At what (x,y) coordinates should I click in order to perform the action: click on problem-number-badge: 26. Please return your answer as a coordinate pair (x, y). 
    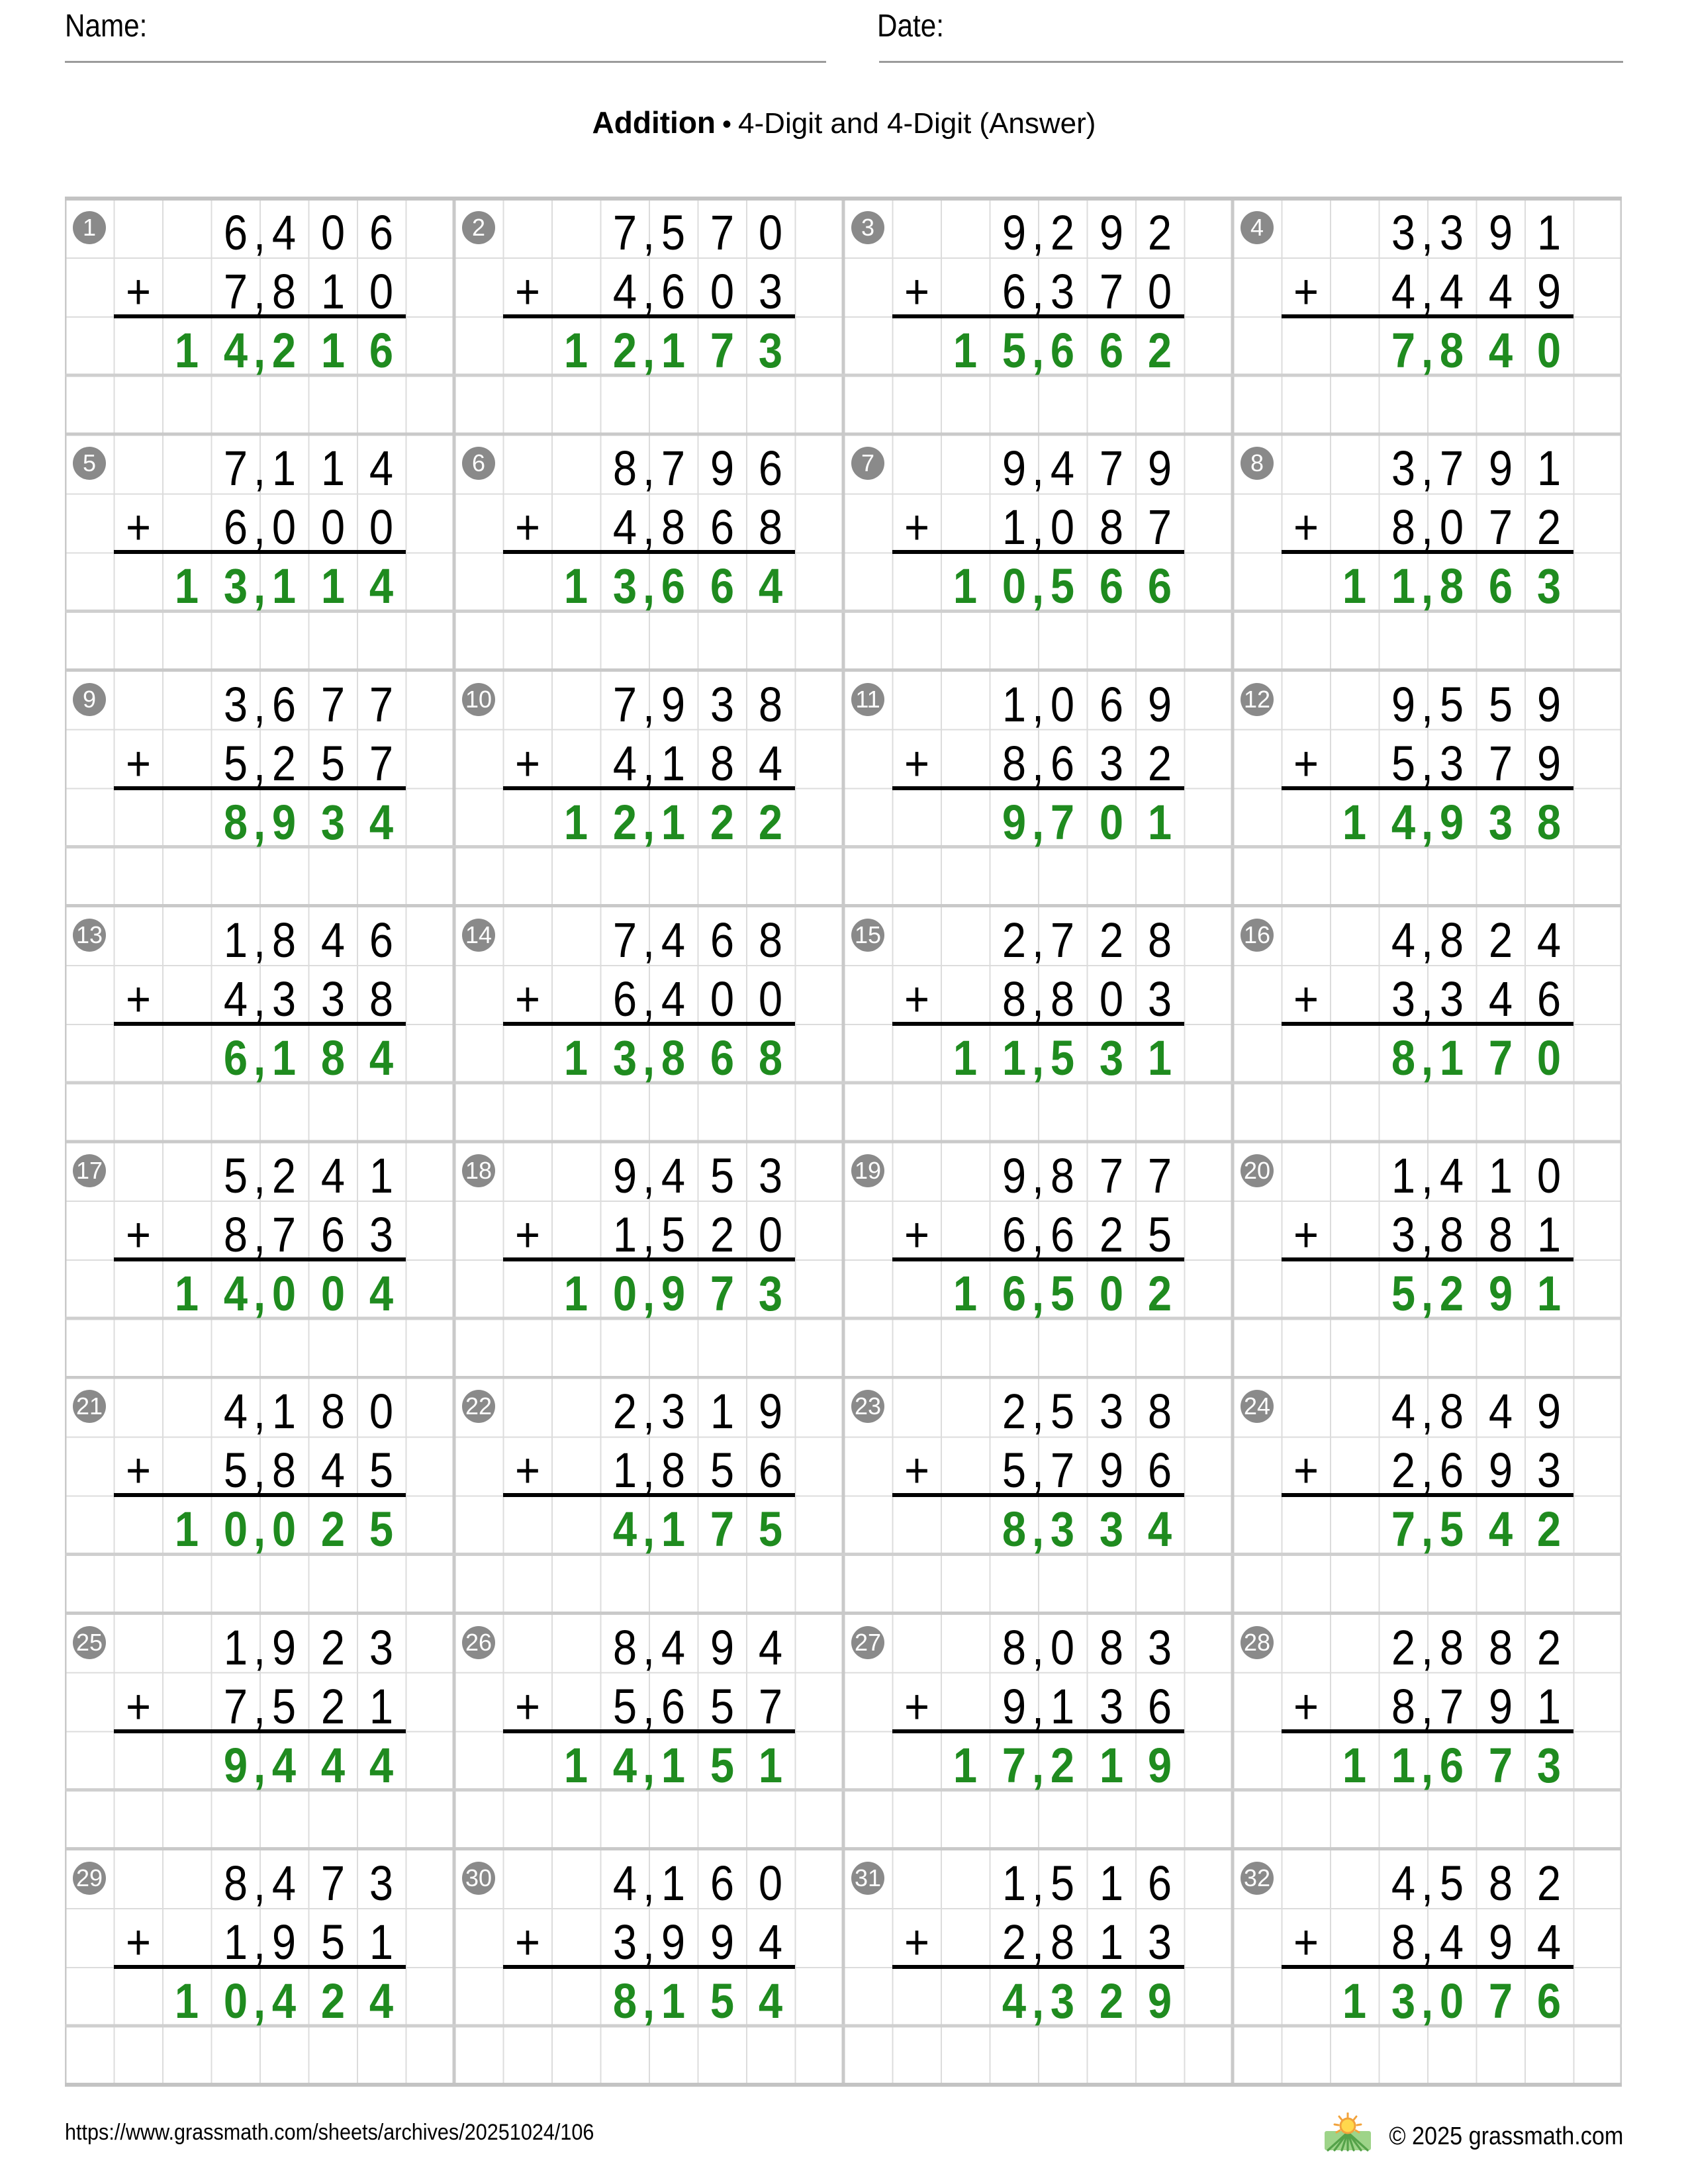
    Looking at the image, I should click on (478, 1642).